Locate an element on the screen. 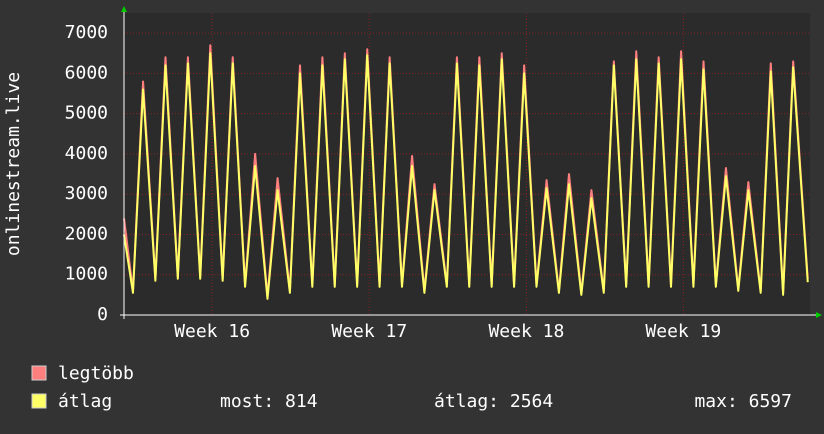 The height and width of the screenshot is (434, 824). stat-max: max: 6597 is located at coordinates (743, 401).